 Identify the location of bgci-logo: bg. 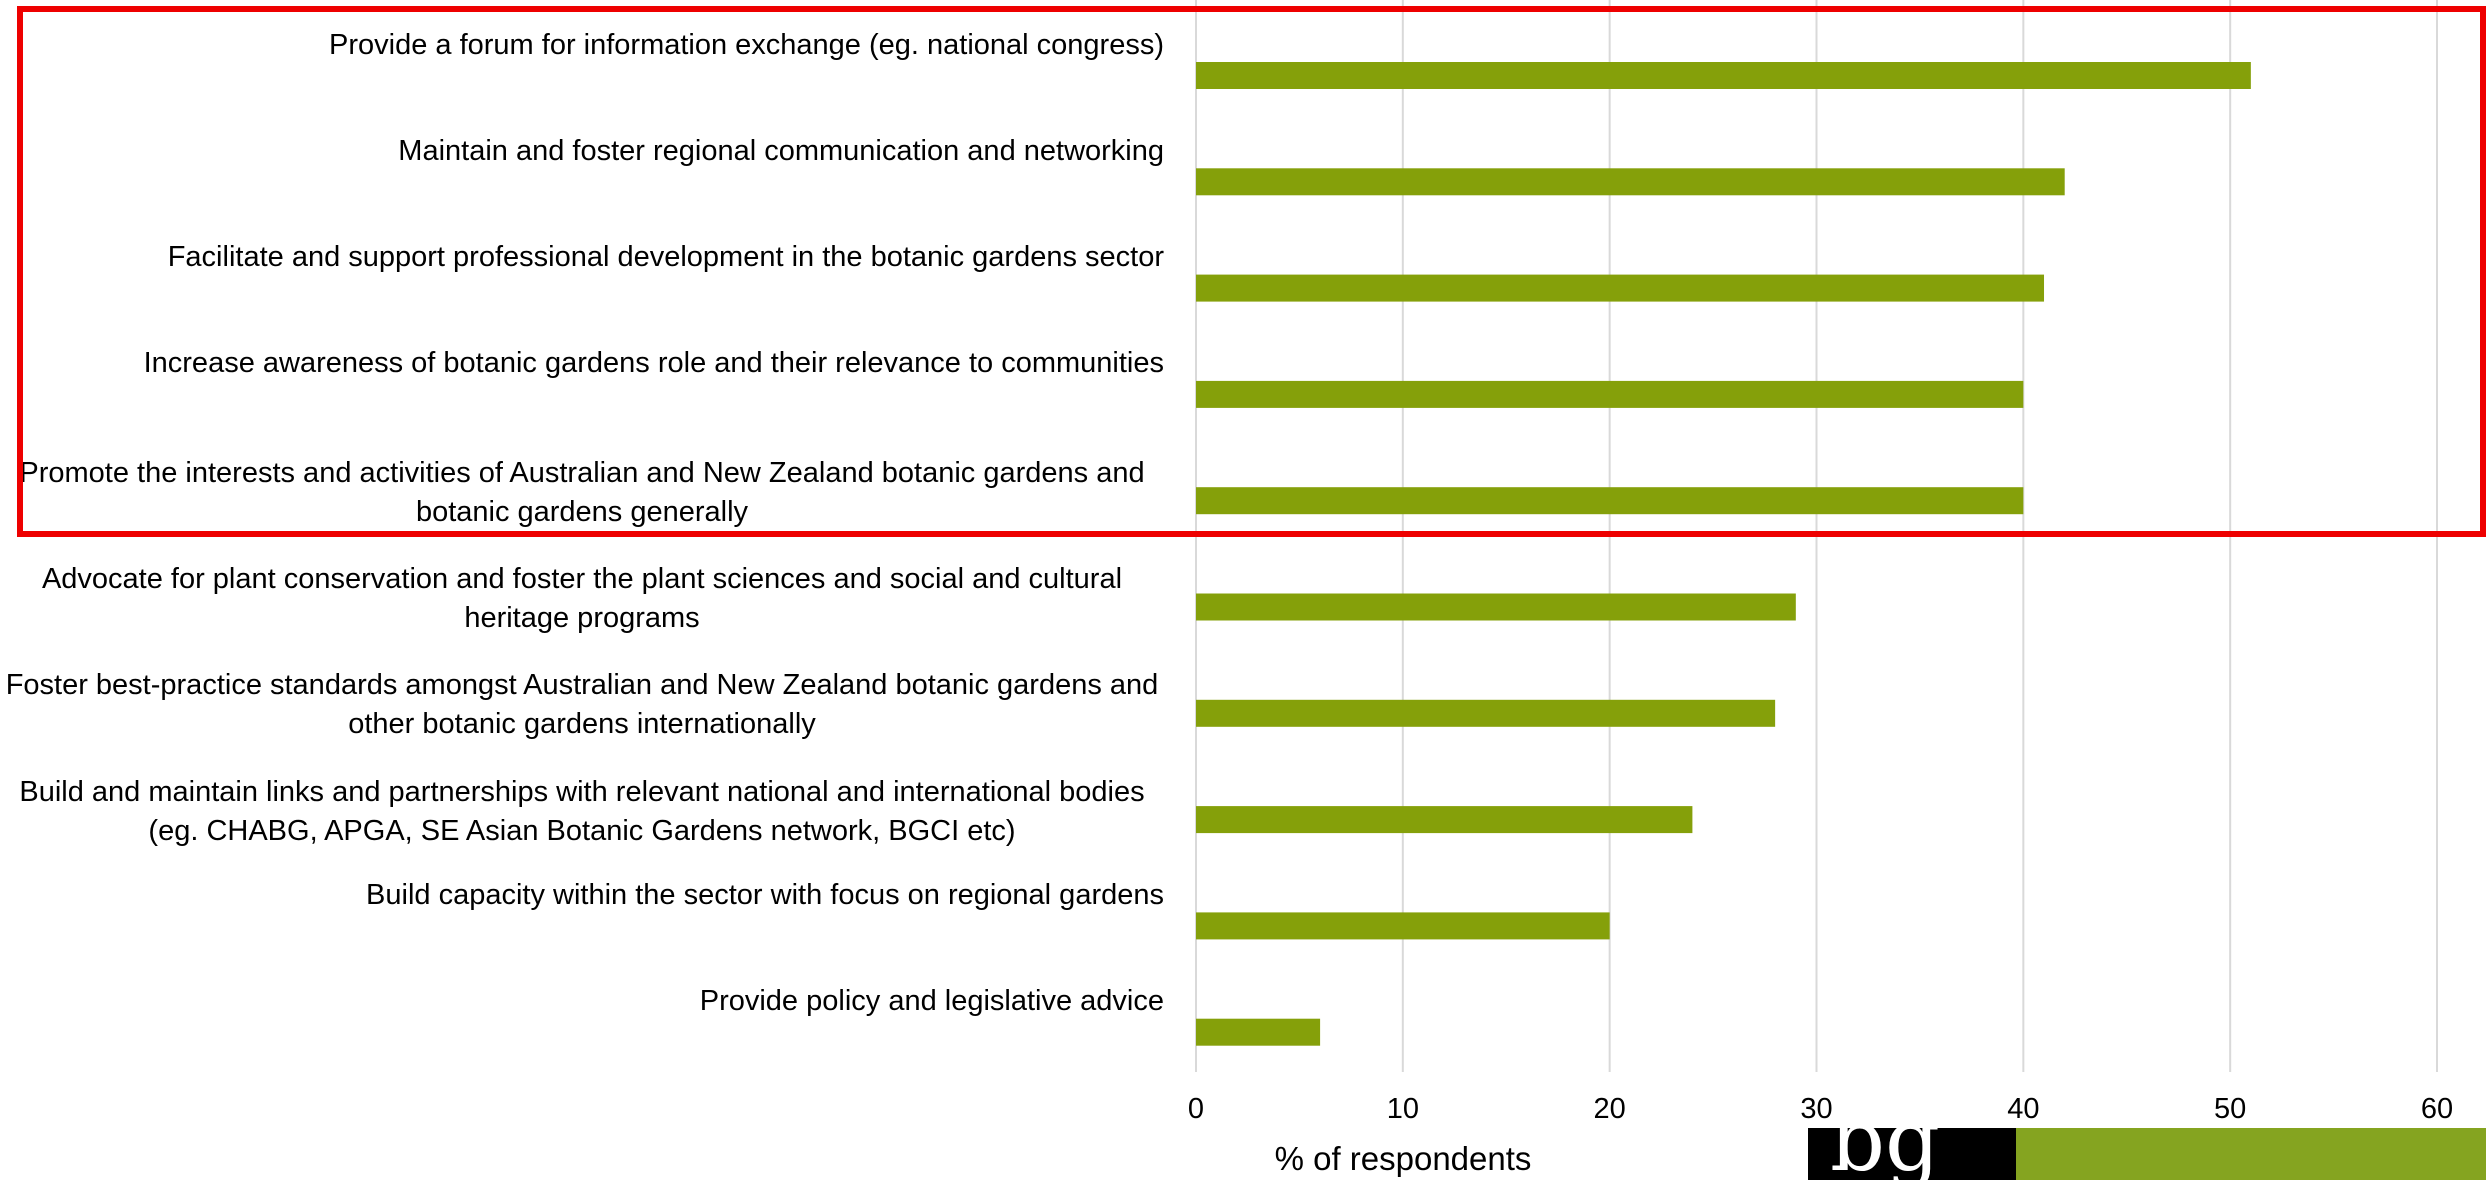
(2147, 1154).